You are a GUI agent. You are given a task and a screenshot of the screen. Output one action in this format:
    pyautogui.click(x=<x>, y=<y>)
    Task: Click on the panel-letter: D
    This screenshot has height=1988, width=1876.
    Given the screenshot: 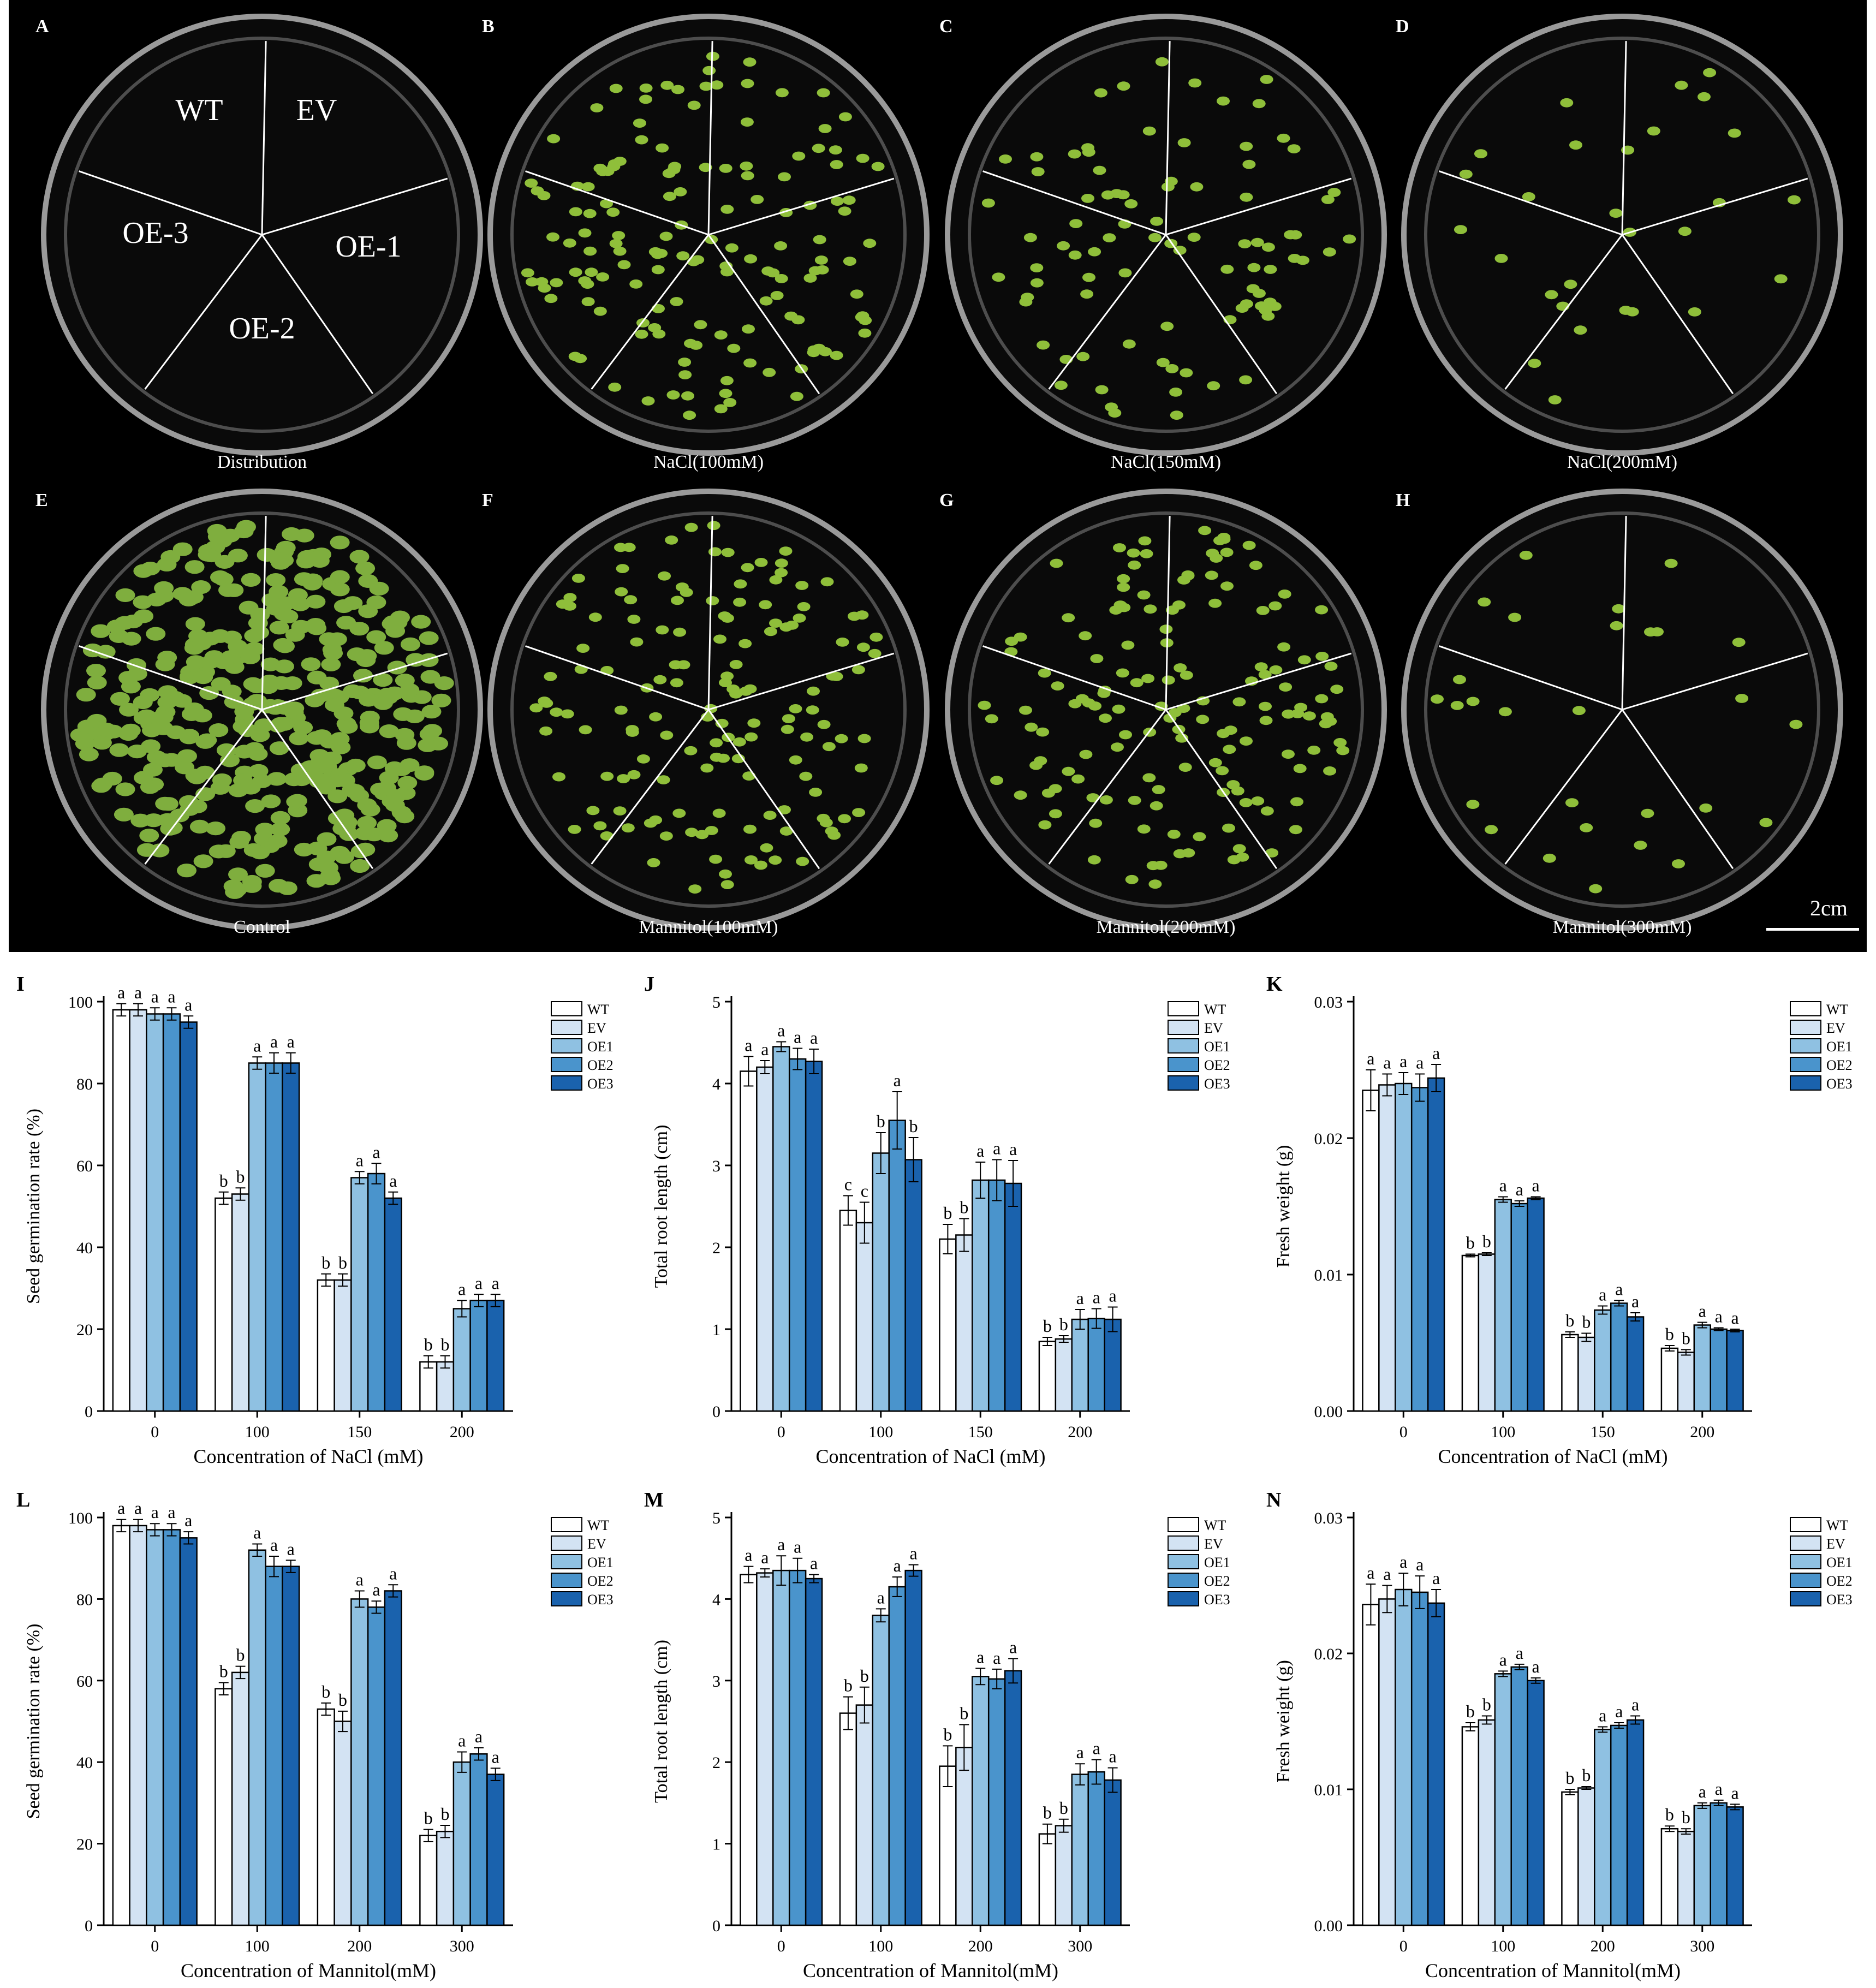 What is the action you would take?
    pyautogui.click(x=1402, y=26)
    